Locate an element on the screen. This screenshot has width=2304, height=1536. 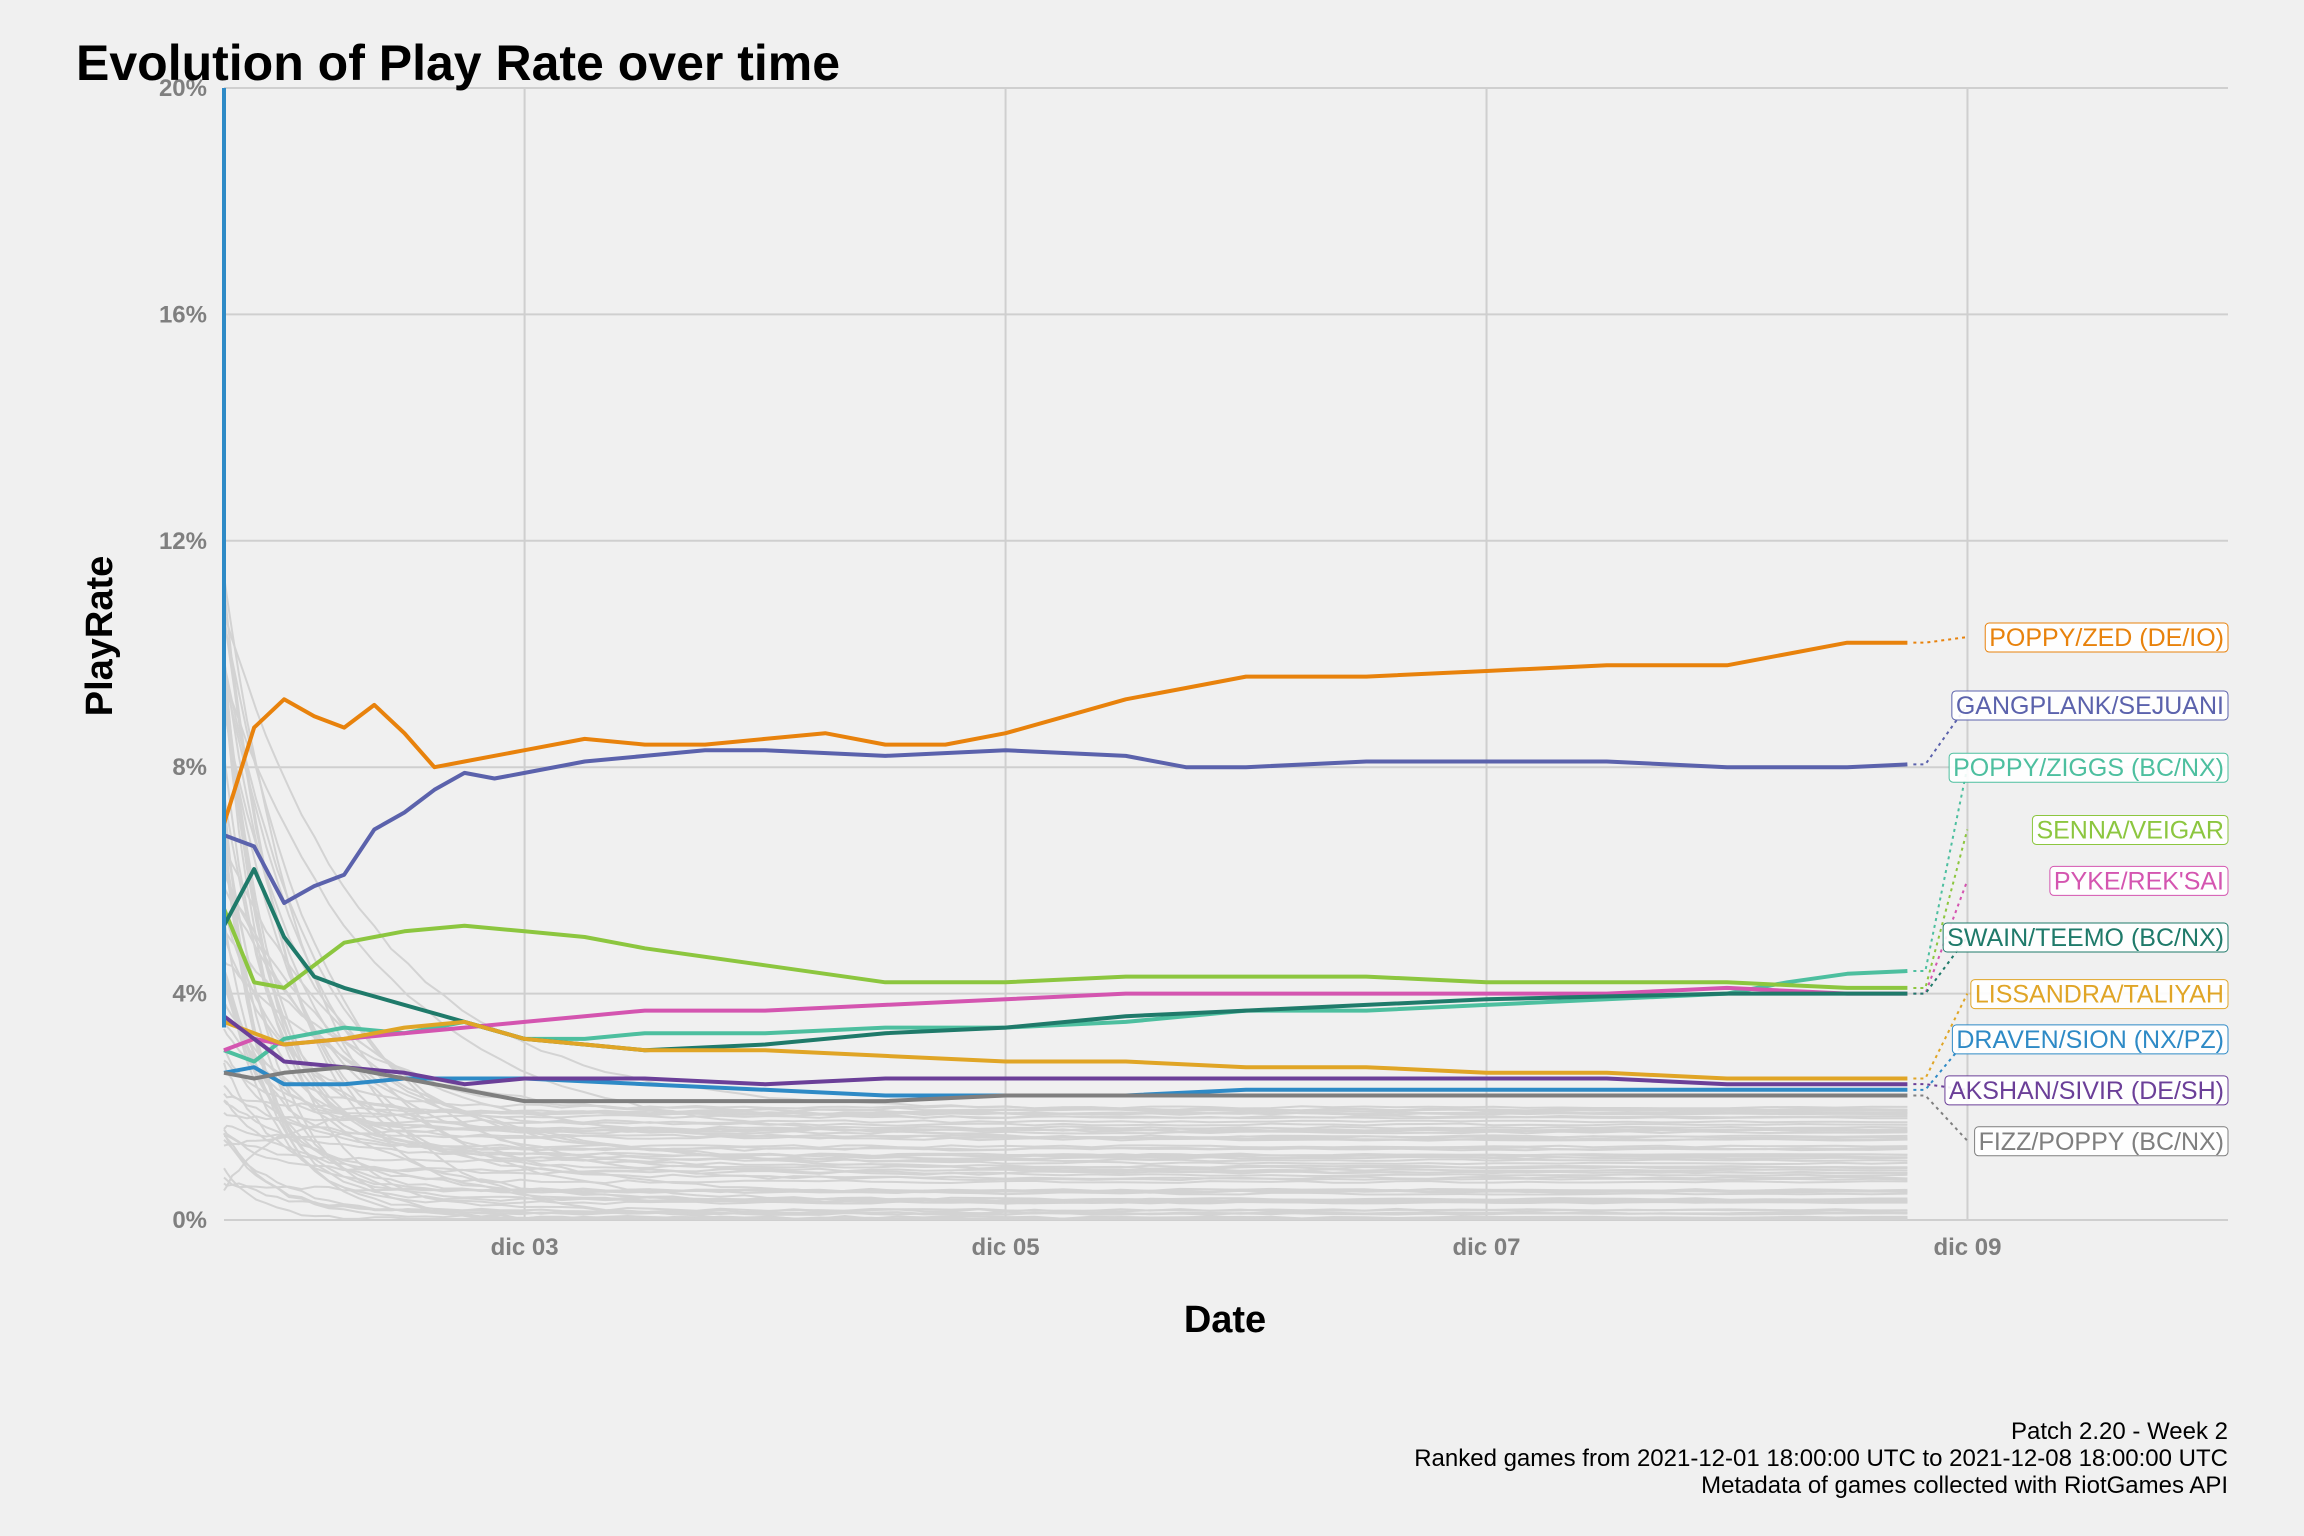
series-label: SWAIN/TEEMO (BC/NX) is located at coordinates (2085, 937).